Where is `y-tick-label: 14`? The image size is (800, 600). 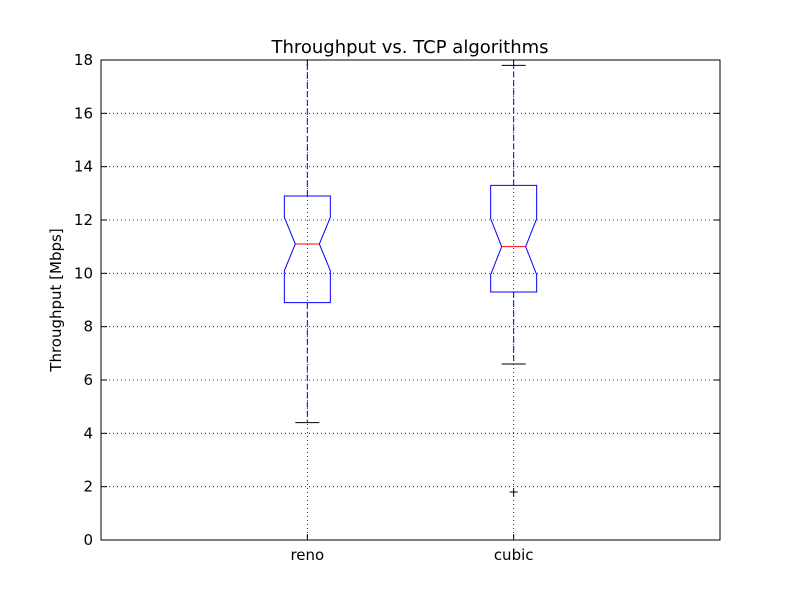
y-tick-label: 14 is located at coordinates (83, 167).